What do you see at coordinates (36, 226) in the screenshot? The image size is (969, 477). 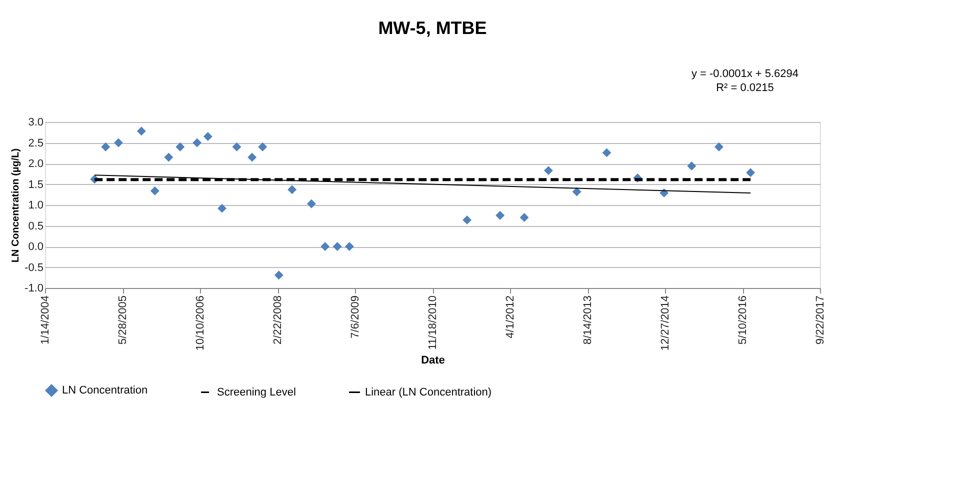 I see `y-tick-label: 0.5` at bounding box center [36, 226].